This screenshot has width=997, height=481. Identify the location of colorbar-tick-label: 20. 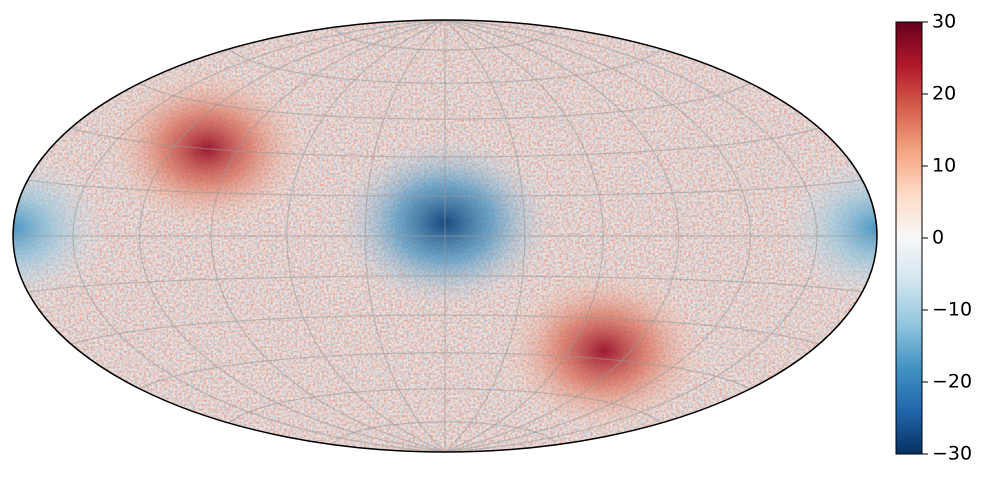
(944, 94).